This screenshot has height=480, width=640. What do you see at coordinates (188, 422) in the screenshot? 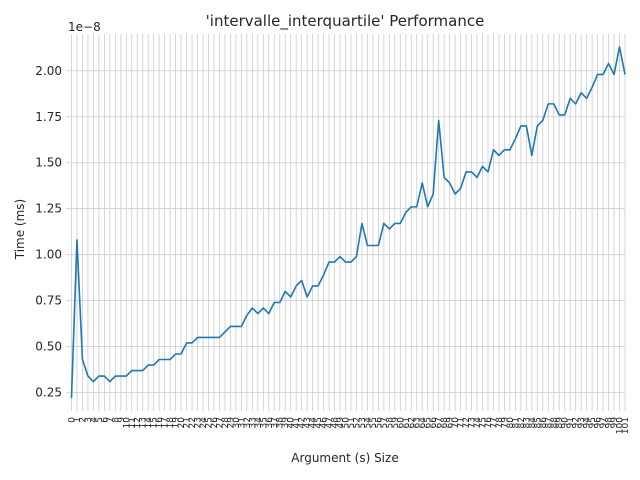
I see `x-tick-label: 21` at bounding box center [188, 422].